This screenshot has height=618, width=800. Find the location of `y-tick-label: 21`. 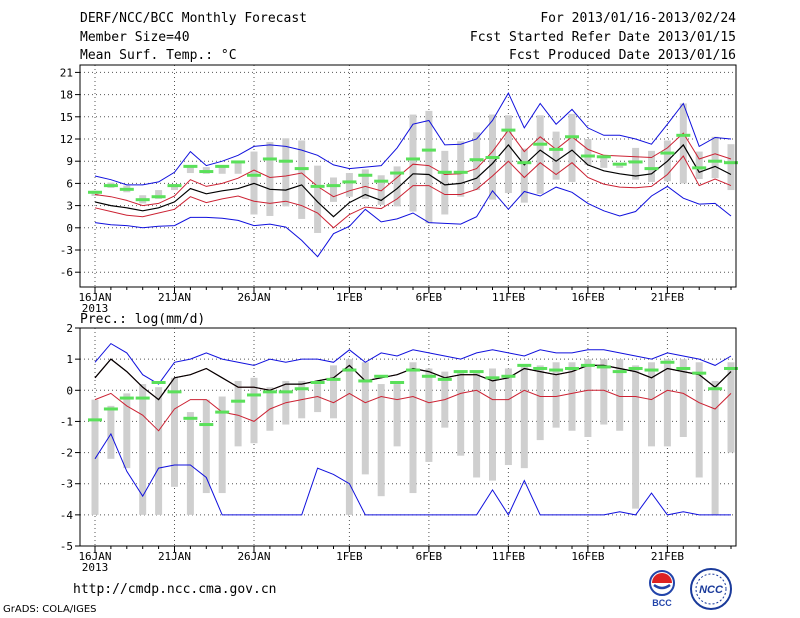

y-tick-label: 21 is located at coordinates (66, 72).